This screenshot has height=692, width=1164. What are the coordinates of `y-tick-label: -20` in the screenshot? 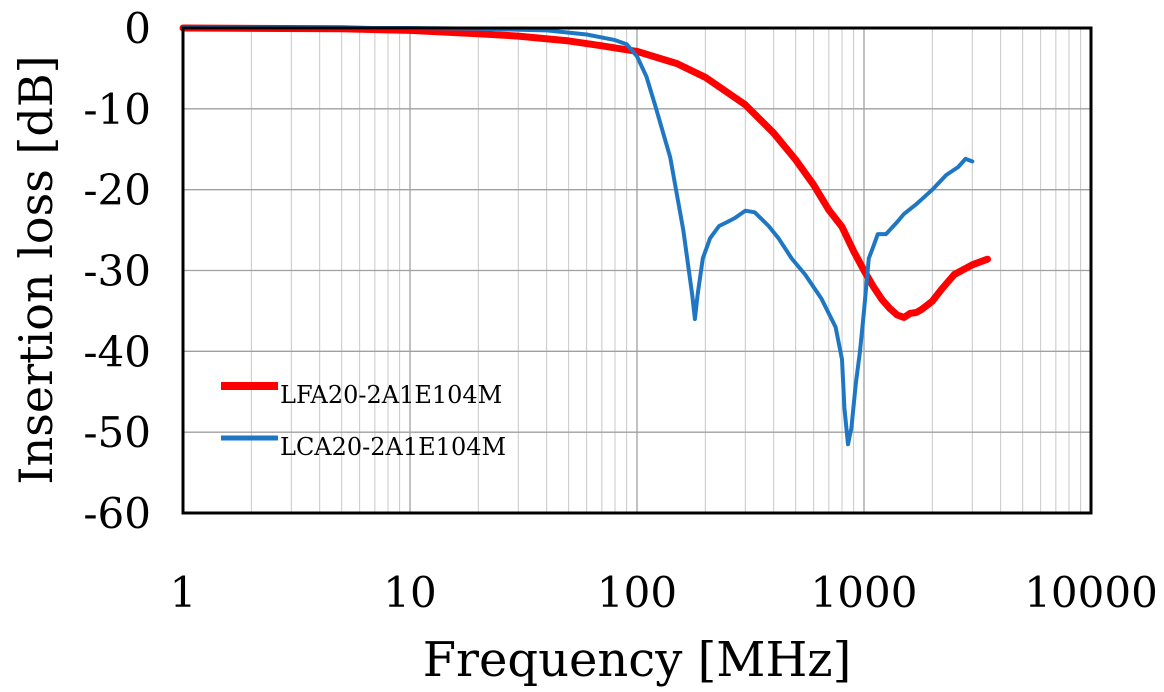 It's located at (117, 190).